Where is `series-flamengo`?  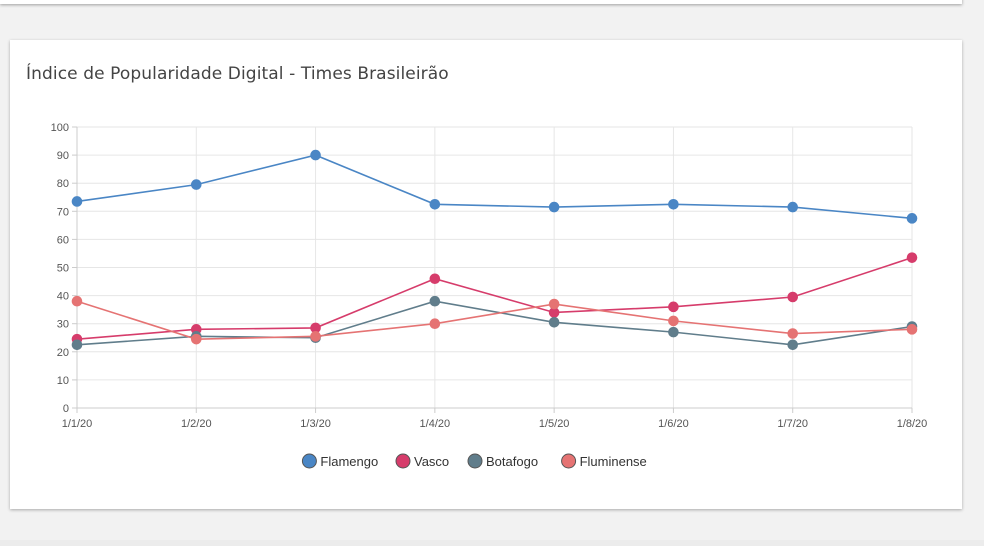 series-flamengo is located at coordinates (494, 186).